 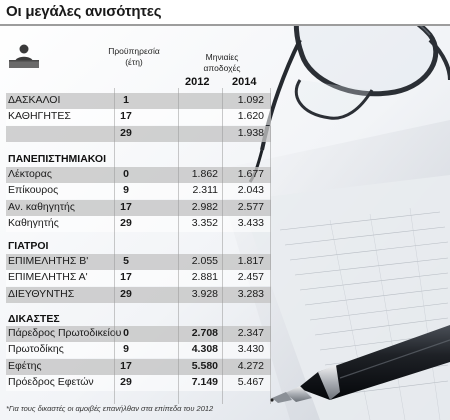 I want to click on row-label: ΕΠΙΜΕΛΗΤΗΣ Α', so click(x=48, y=277).